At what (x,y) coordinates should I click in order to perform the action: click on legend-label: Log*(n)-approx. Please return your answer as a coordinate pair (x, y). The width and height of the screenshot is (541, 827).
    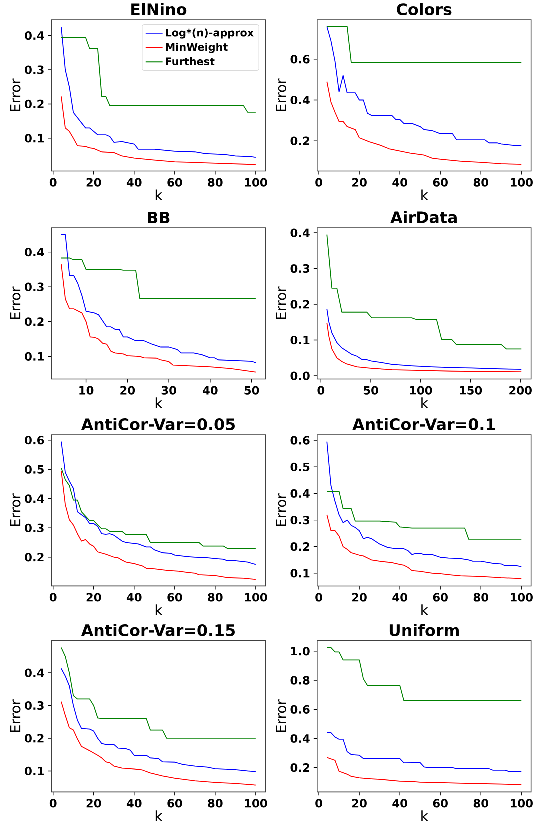
    Looking at the image, I should click on (210, 33).